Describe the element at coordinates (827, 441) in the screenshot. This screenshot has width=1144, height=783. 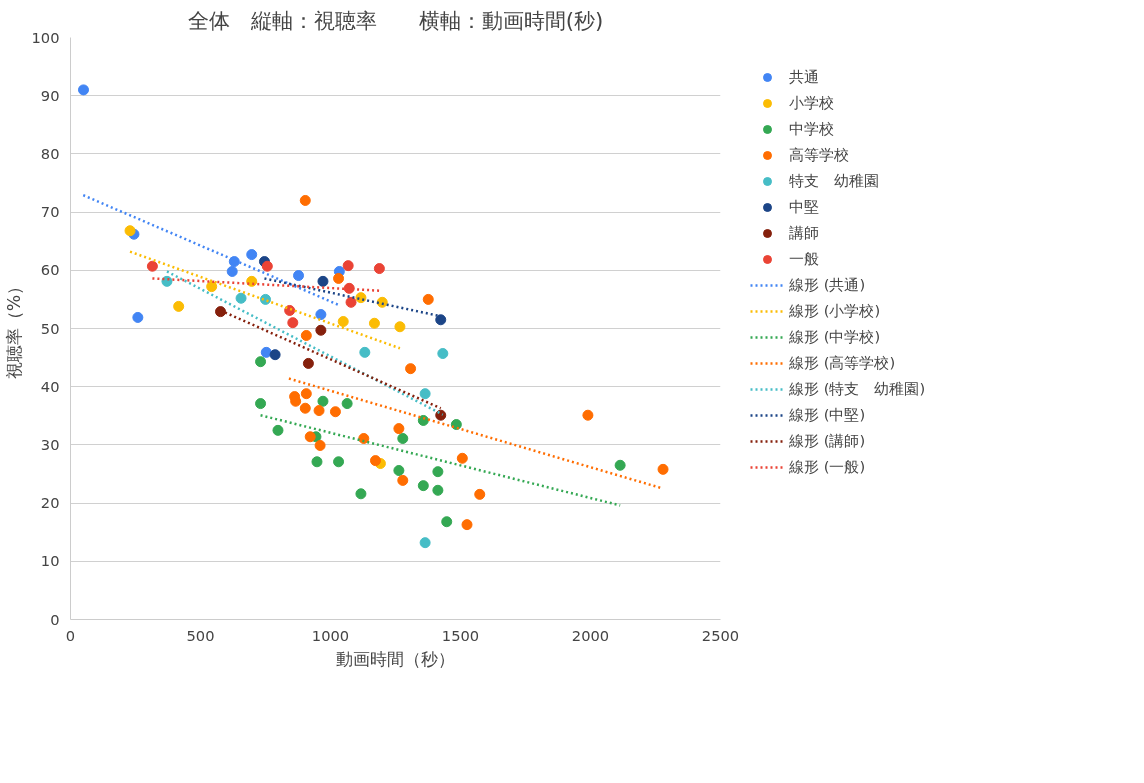
I see `legend-label: 線形 (講師)` at that location.